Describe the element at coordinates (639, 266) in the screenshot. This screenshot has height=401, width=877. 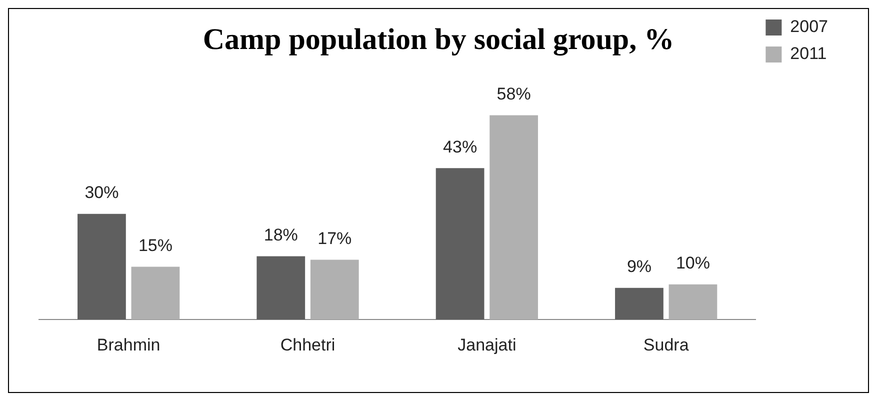
I see `data-label: 9%` at that location.